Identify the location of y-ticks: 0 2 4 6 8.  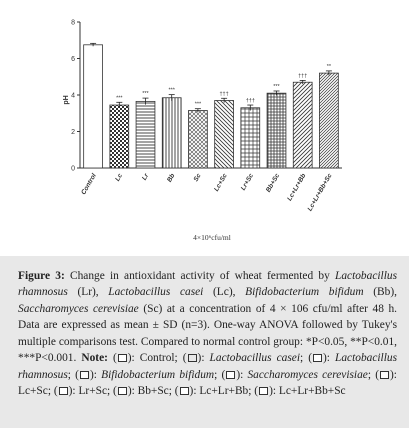
(75, 96).